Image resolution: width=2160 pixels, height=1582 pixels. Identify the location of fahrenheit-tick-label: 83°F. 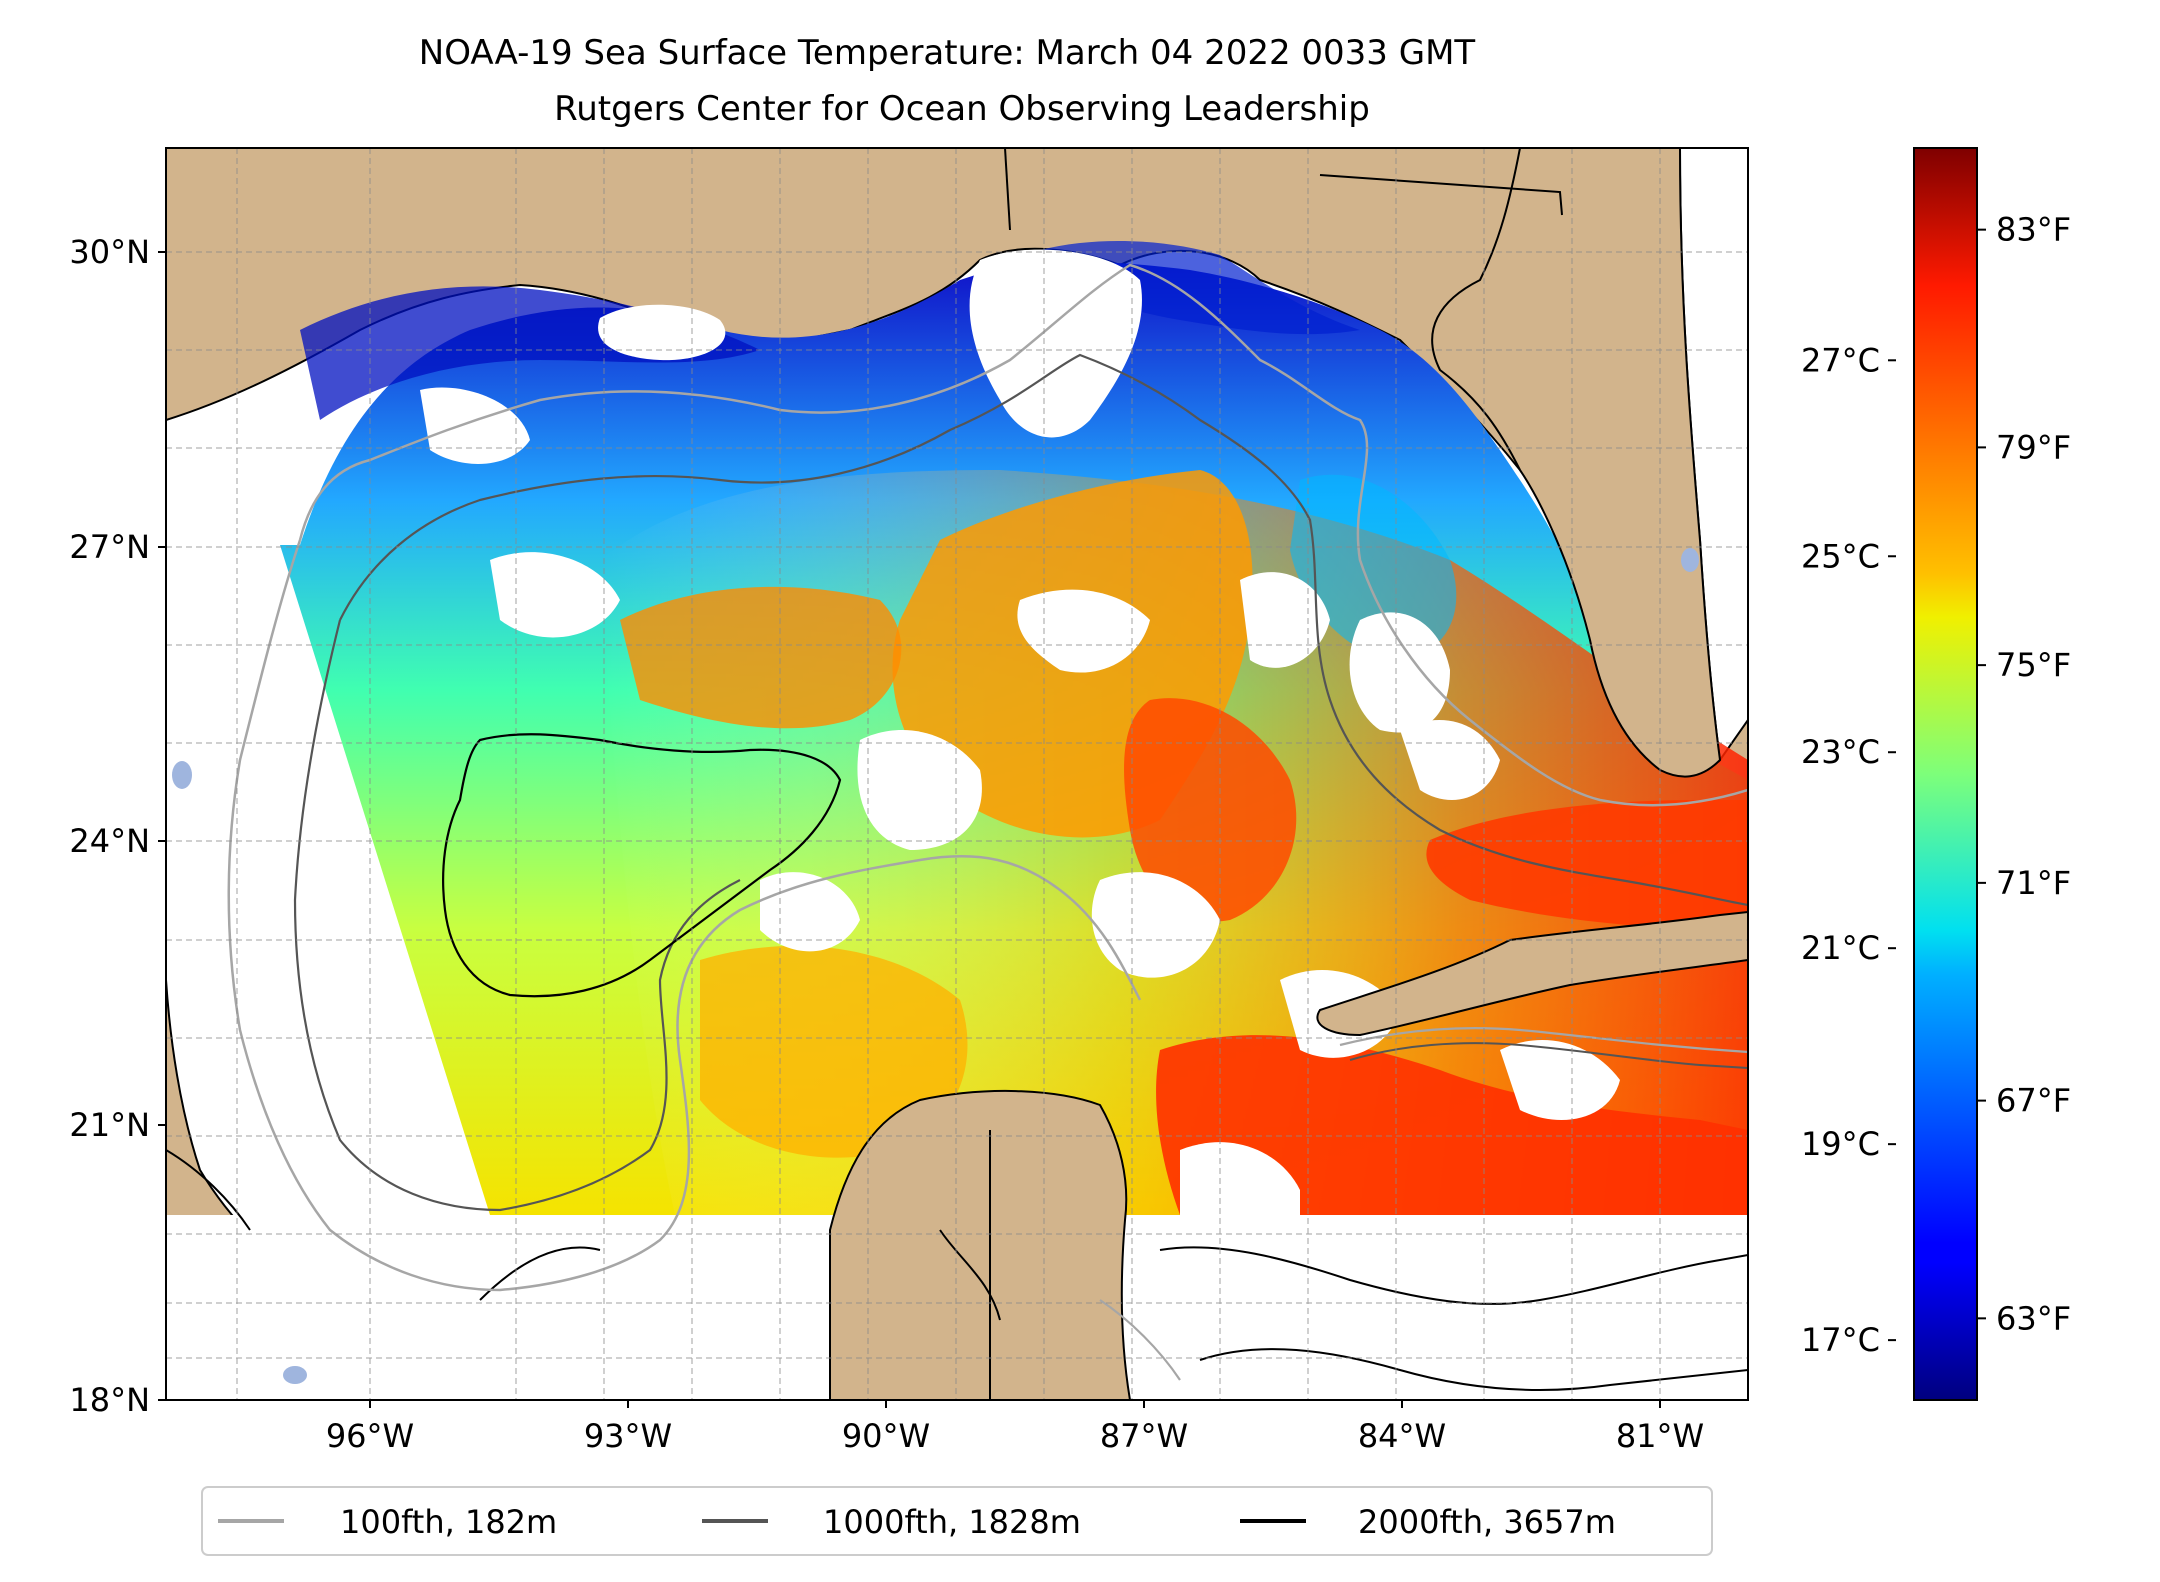
(2033, 230).